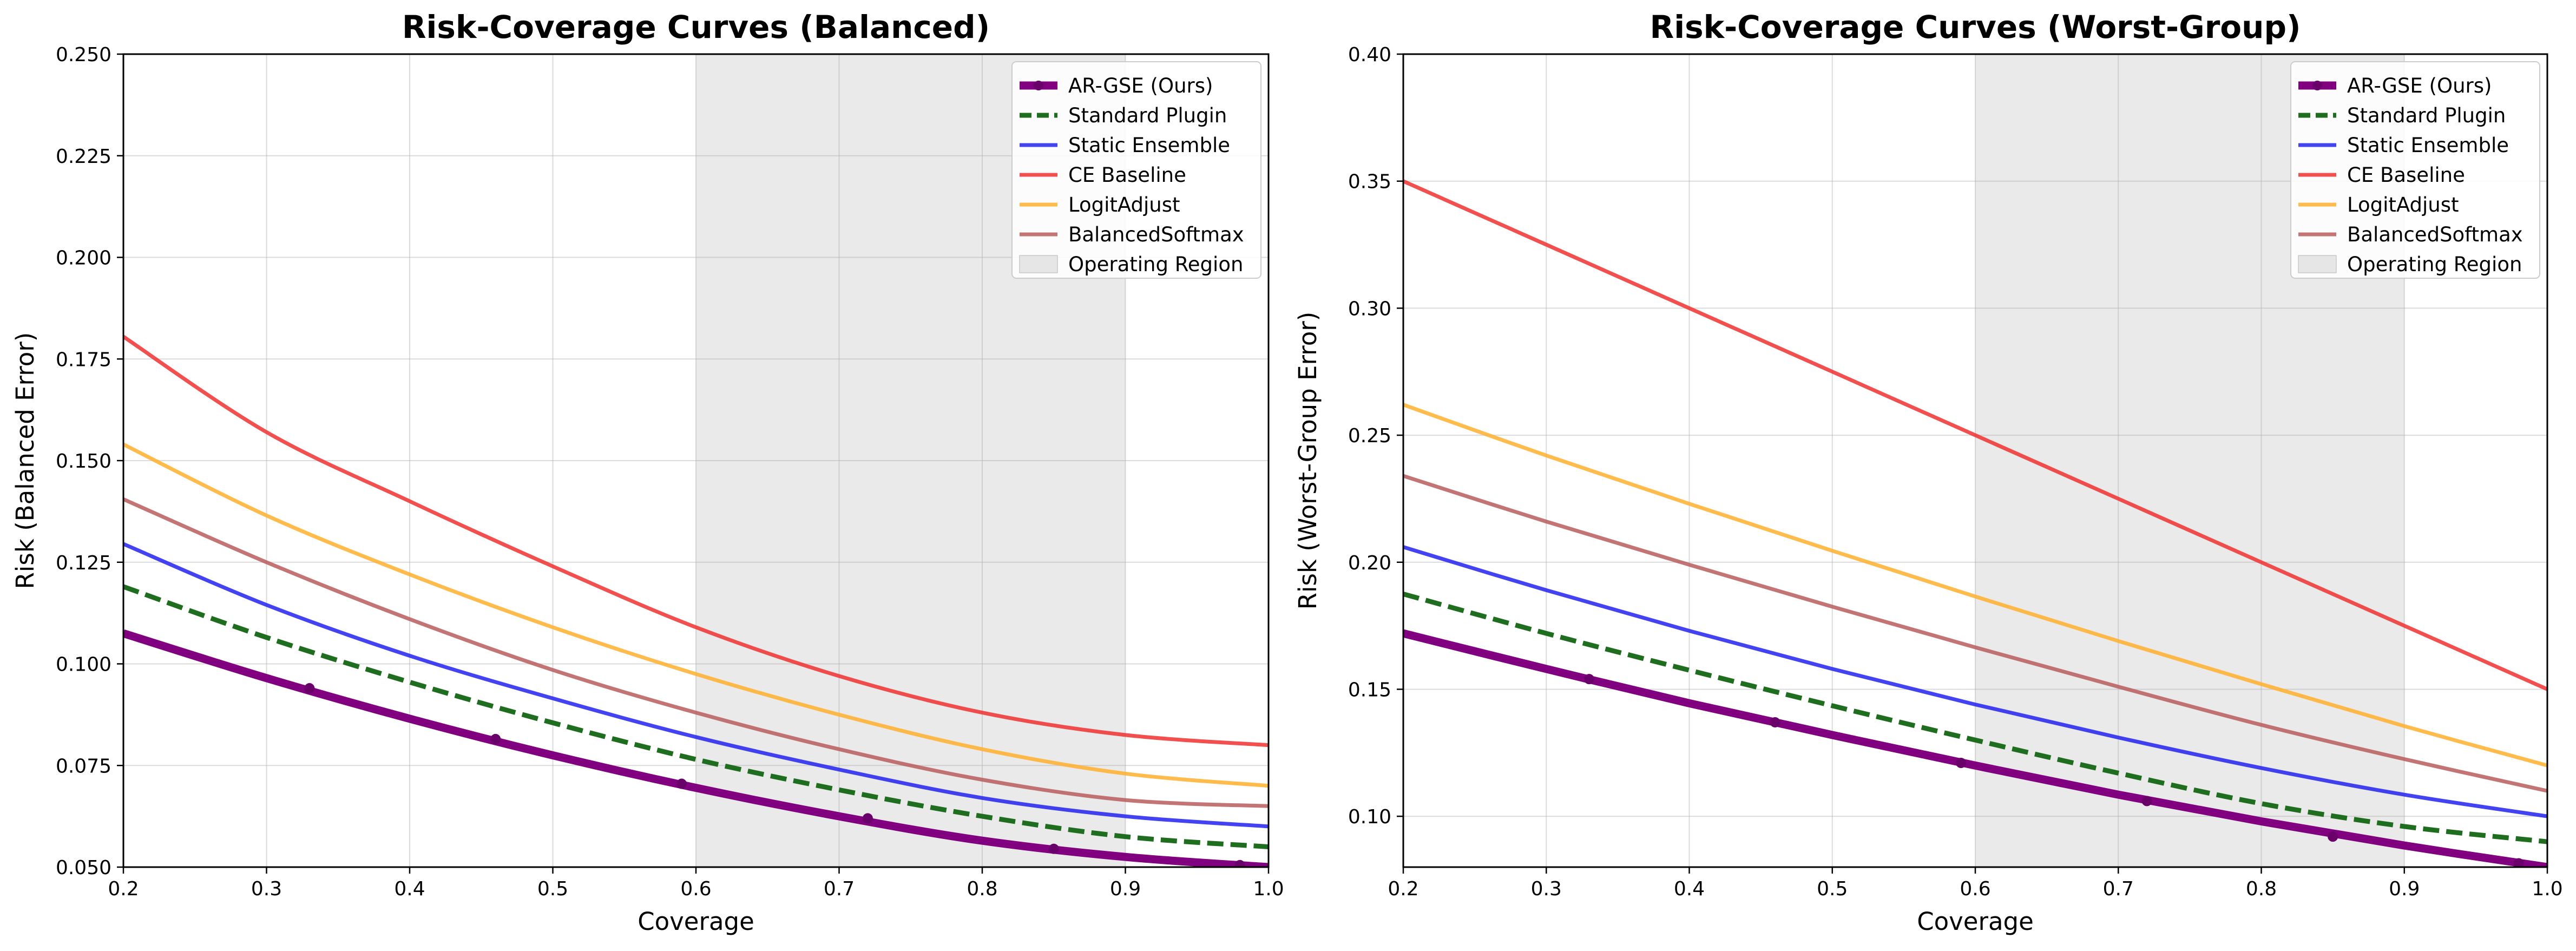 The image size is (2576, 951). What do you see at coordinates (1369, 55) in the screenshot?
I see `right-y-tick-label: 0.40` at bounding box center [1369, 55].